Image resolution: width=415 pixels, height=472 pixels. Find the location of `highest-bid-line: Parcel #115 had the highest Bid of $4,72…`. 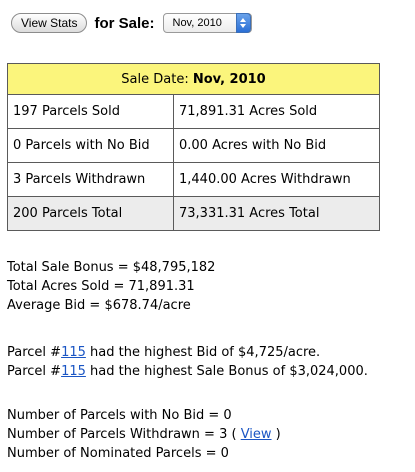

highest-bid-line: Parcel #115 had the highest Bid of $4,72… is located at coordinates (187, 352).